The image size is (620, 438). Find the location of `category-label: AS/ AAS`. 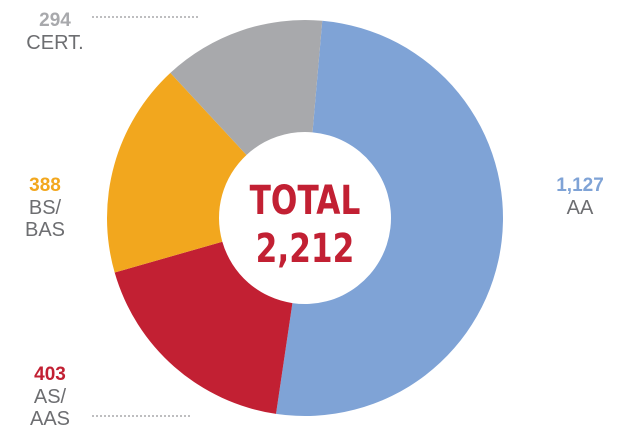

category-label: AS/ AAS is located at coordinates (50, 408).